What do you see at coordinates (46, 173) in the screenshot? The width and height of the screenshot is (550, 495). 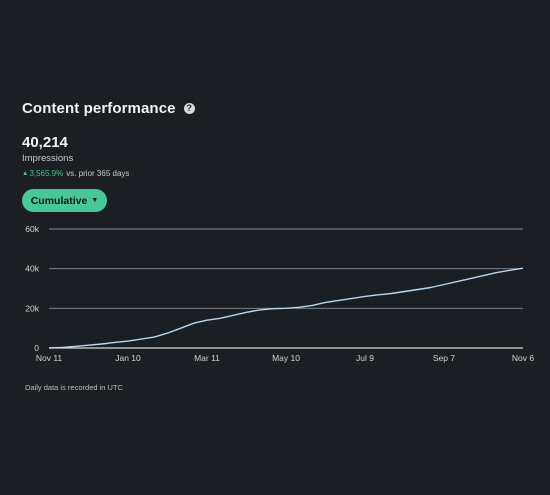 I see `change-percent: 3,565.9%` at bounding box center [46, 173].